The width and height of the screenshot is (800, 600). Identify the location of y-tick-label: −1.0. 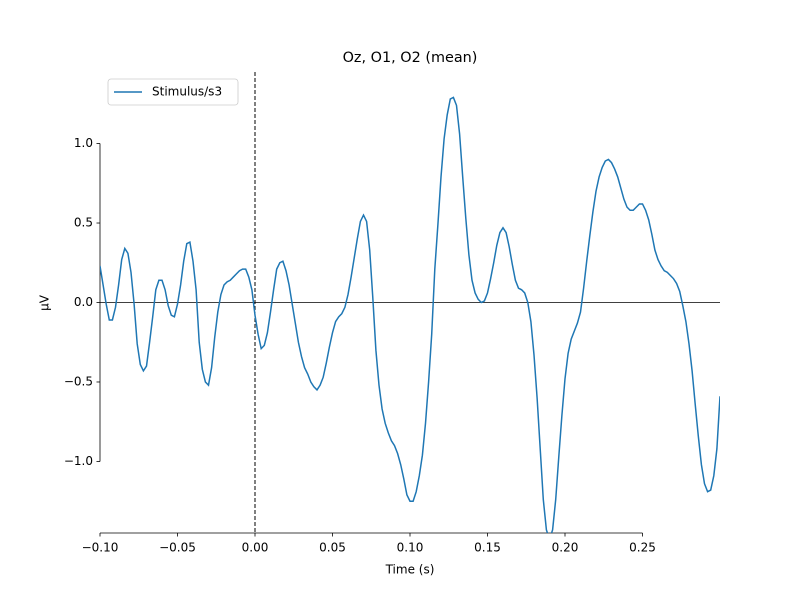
(78, 461).